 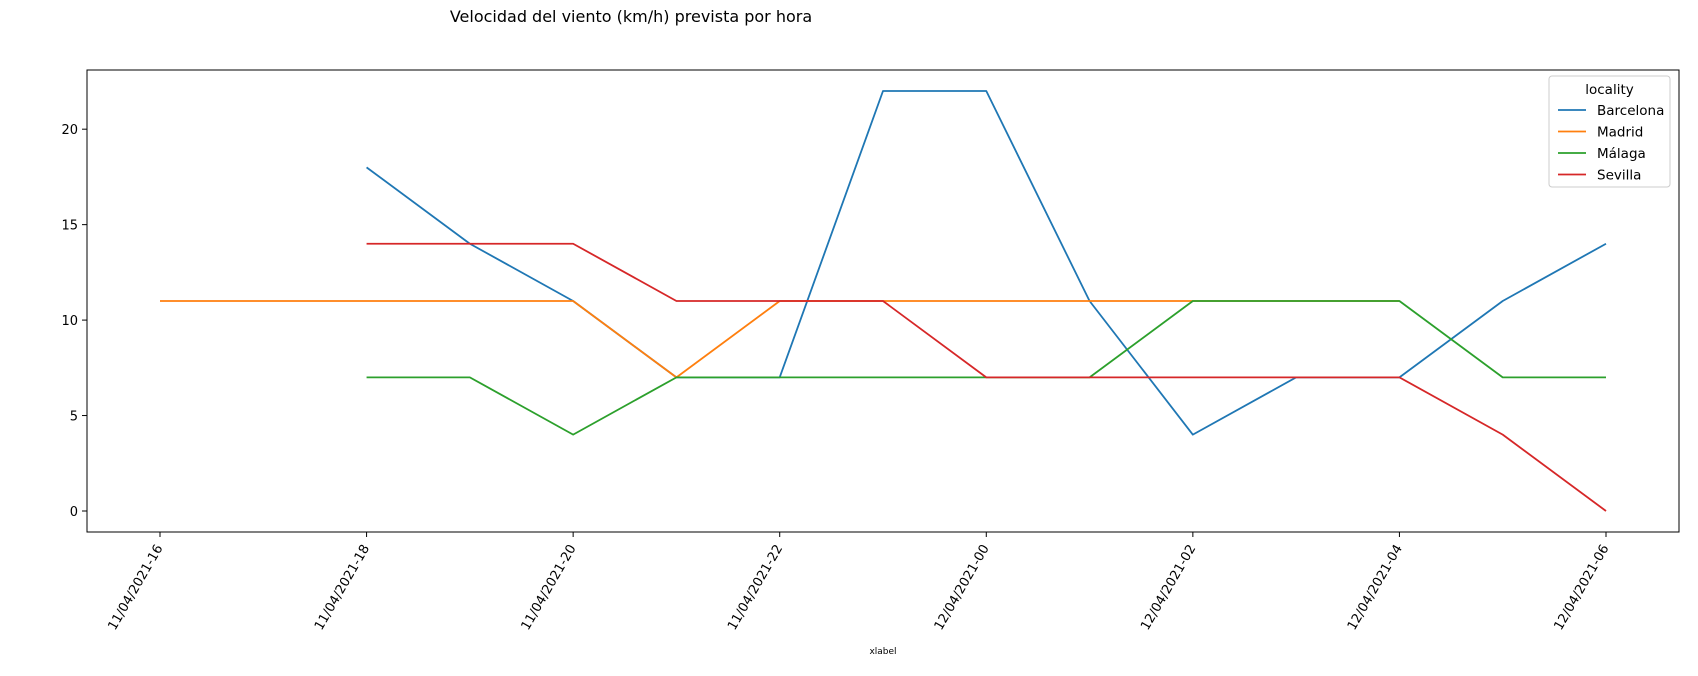 I want to click on x-tick-label: 11/04/2021-20, so click(x=549, y=587).